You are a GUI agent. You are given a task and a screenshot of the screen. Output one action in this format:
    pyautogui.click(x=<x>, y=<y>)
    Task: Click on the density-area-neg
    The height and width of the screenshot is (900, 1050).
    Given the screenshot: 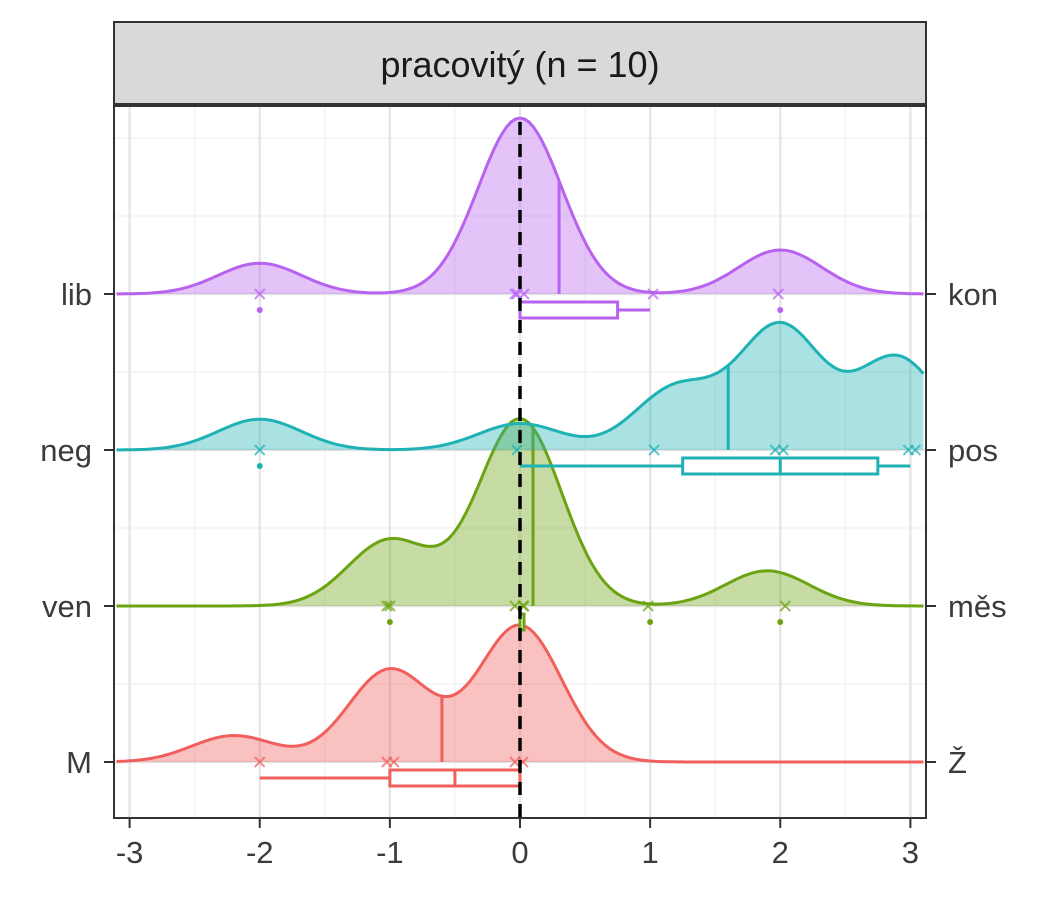 What is the action you would take?
    pyautogui.click(x=520, y=386)
    